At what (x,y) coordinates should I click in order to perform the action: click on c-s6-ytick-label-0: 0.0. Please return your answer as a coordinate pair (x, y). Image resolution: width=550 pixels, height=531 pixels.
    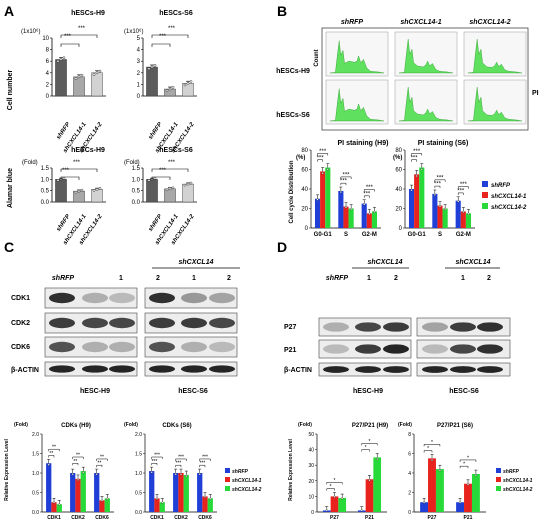
    Looking at the image, I should click on (138, 513).